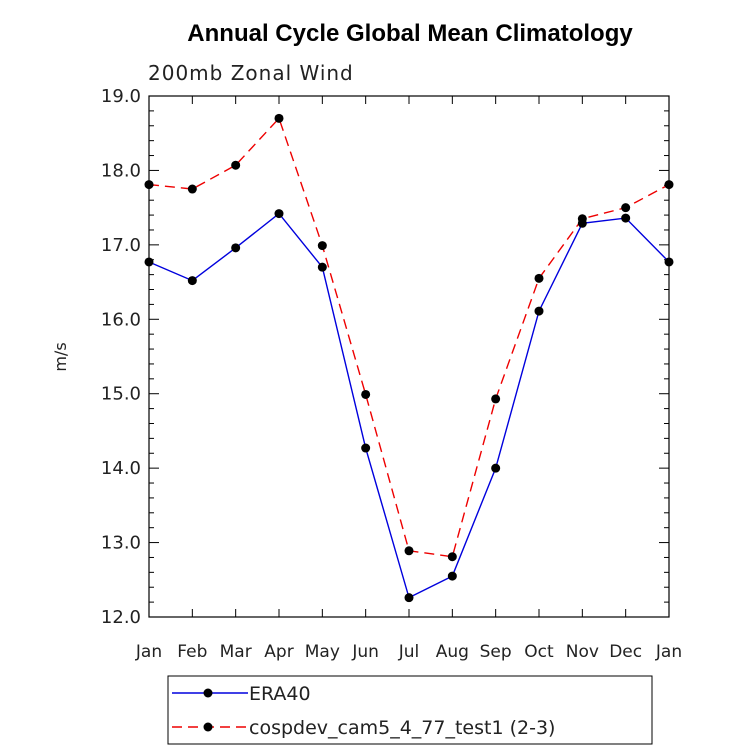 This screenshot has width=733, height=752. What do you see at coordinates (121, 96) in the screenshot?
I see `y-tick-label: 19.0` at bounding box center [121, 96].